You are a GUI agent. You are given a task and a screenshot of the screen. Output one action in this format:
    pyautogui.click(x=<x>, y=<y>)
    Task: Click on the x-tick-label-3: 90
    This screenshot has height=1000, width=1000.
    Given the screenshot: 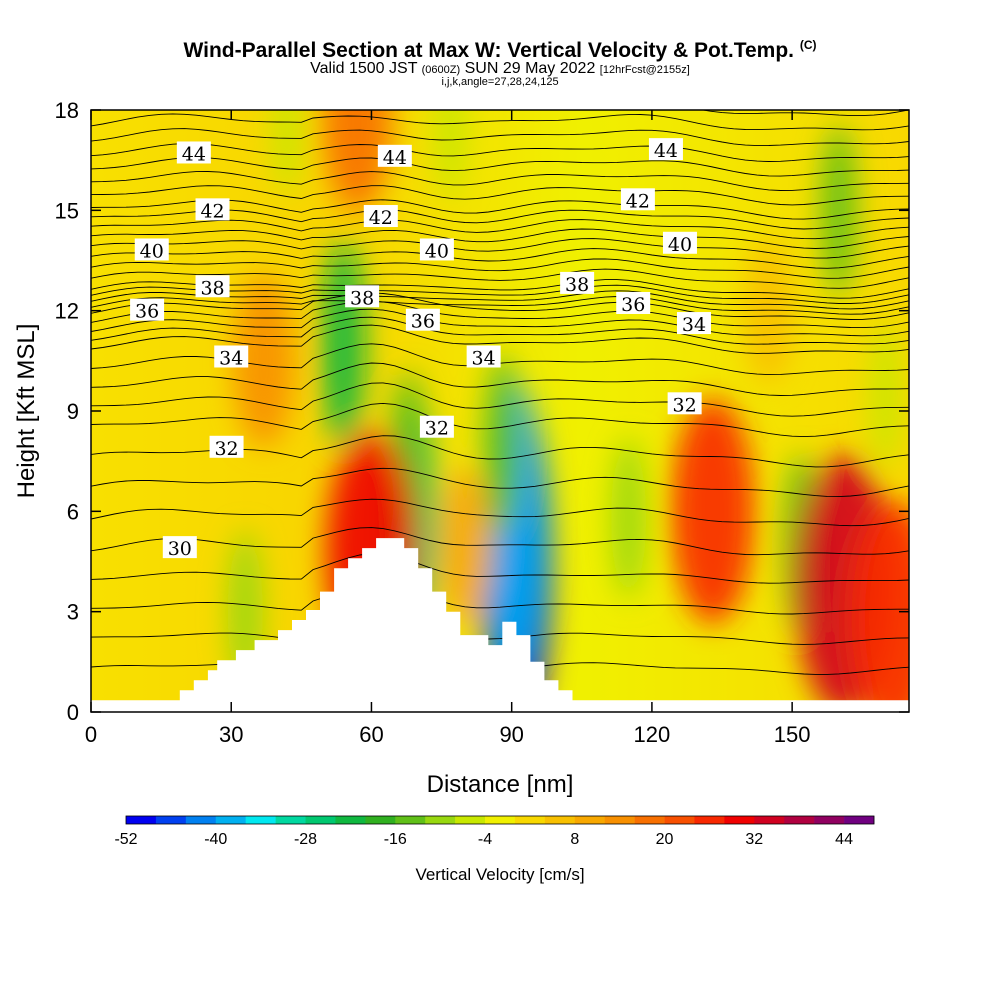 What is the action you would take?
    pyautogui.click(x=511, y=734)
    